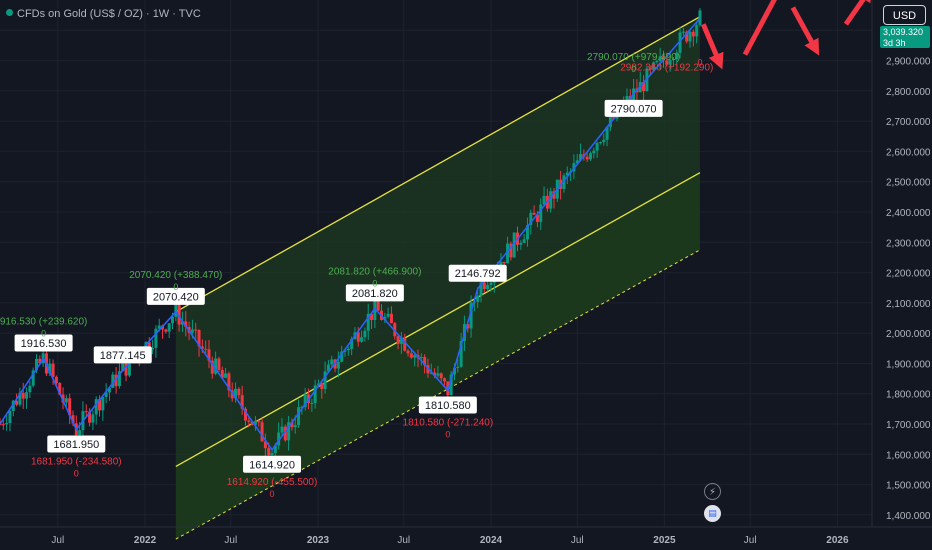 The height and width of the screenshot is (550, 932). What do you see at coordinates (837, 540) in the screenshot?
I see `time-tick-label: 2026` at bounding box center [837, 540].